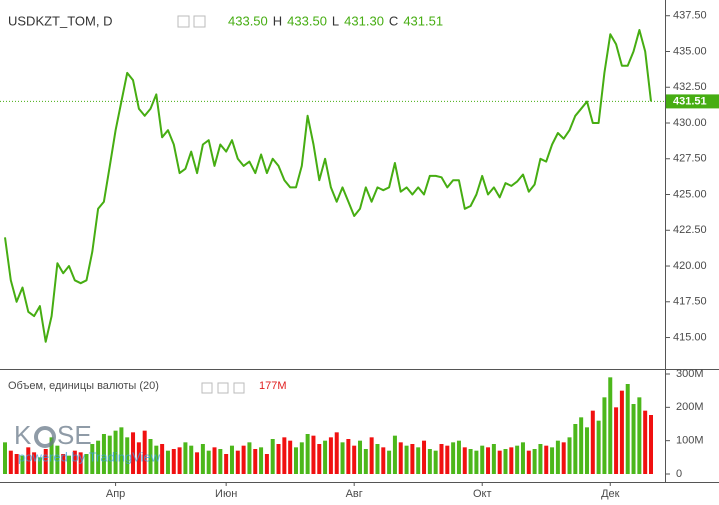  I want to click on volume-tick-label: 200M, so click(690, 407).